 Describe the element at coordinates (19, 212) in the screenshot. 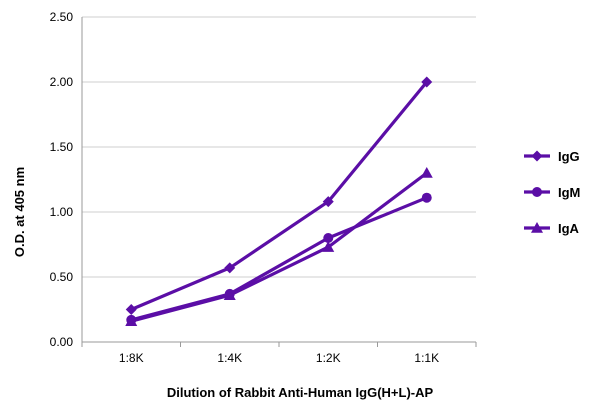

I see `y-axis-title: O.D. at 405 nm` at that location.